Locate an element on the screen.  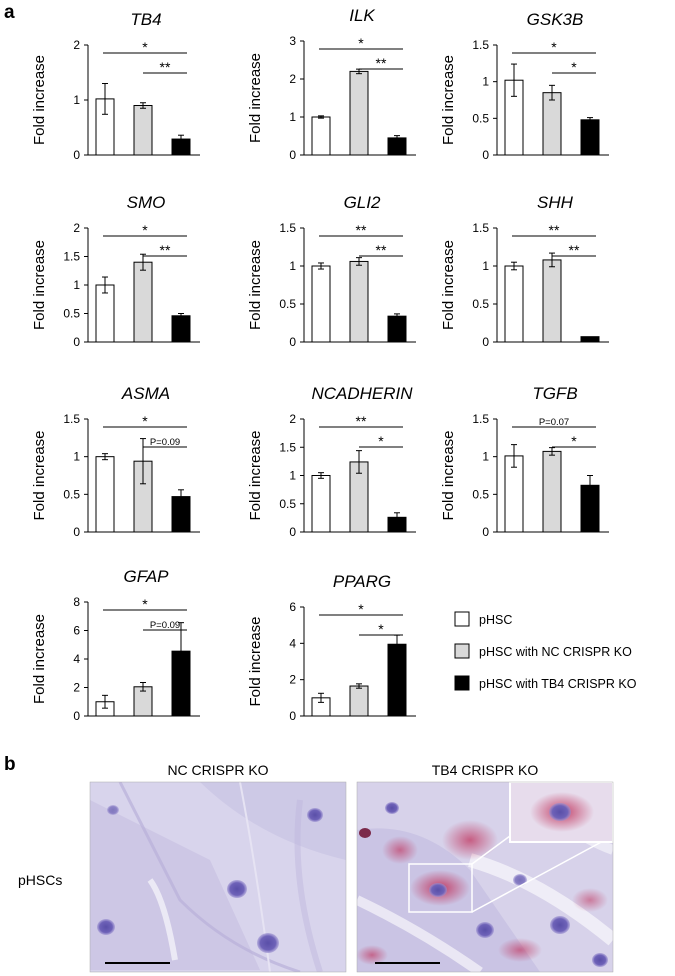
micrograph-tb4-crispr is located at coordinates (485, 877).